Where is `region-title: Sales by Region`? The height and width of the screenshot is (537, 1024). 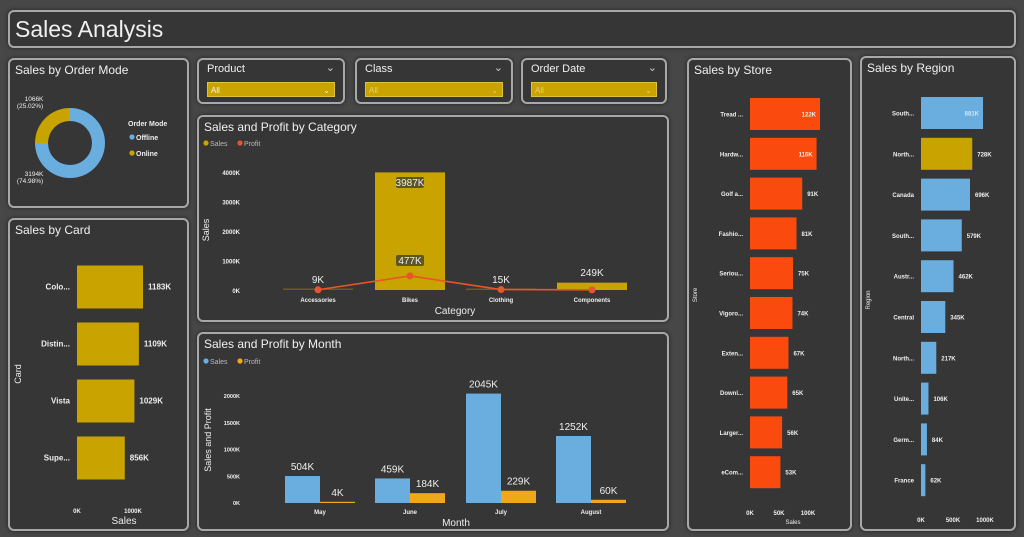
region-title: Sales by Region is located at coordinates (911, 68).